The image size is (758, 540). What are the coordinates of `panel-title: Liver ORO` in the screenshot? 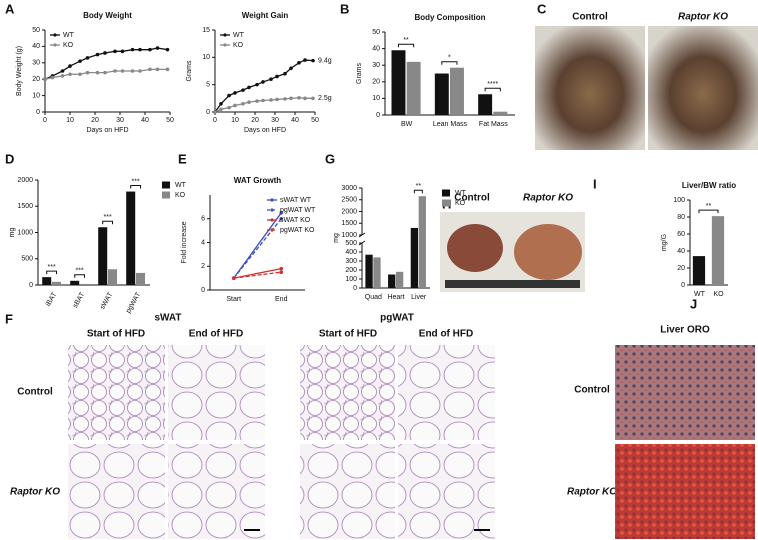 It's located at (685, 330).